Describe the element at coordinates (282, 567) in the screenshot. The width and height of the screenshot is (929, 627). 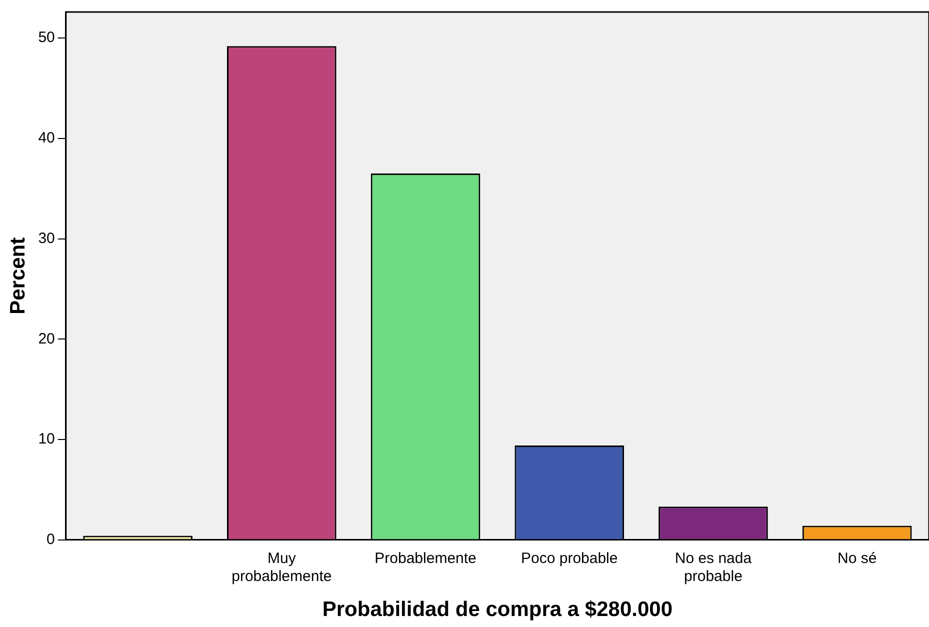
I see `x-tick-label: Muy probablemente` at that location.